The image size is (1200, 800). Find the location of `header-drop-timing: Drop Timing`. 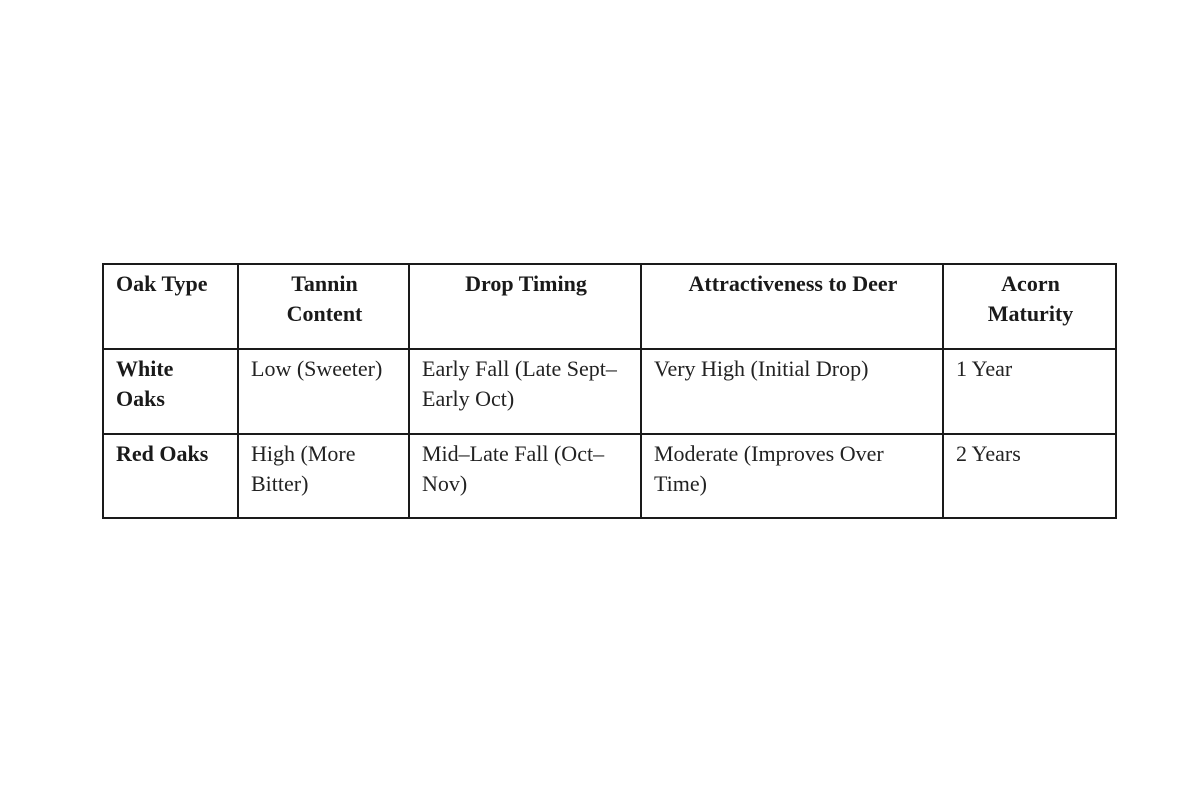

header-drop-timing: Drop Timing is located at coordinates (525, 306).